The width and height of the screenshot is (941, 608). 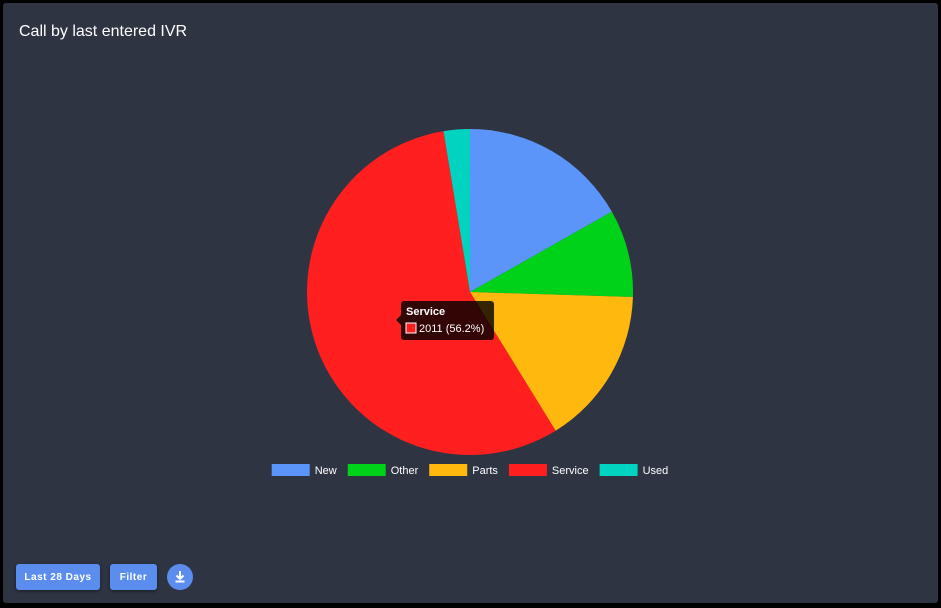 I want to click on download-button, so click(x=181, y=578).